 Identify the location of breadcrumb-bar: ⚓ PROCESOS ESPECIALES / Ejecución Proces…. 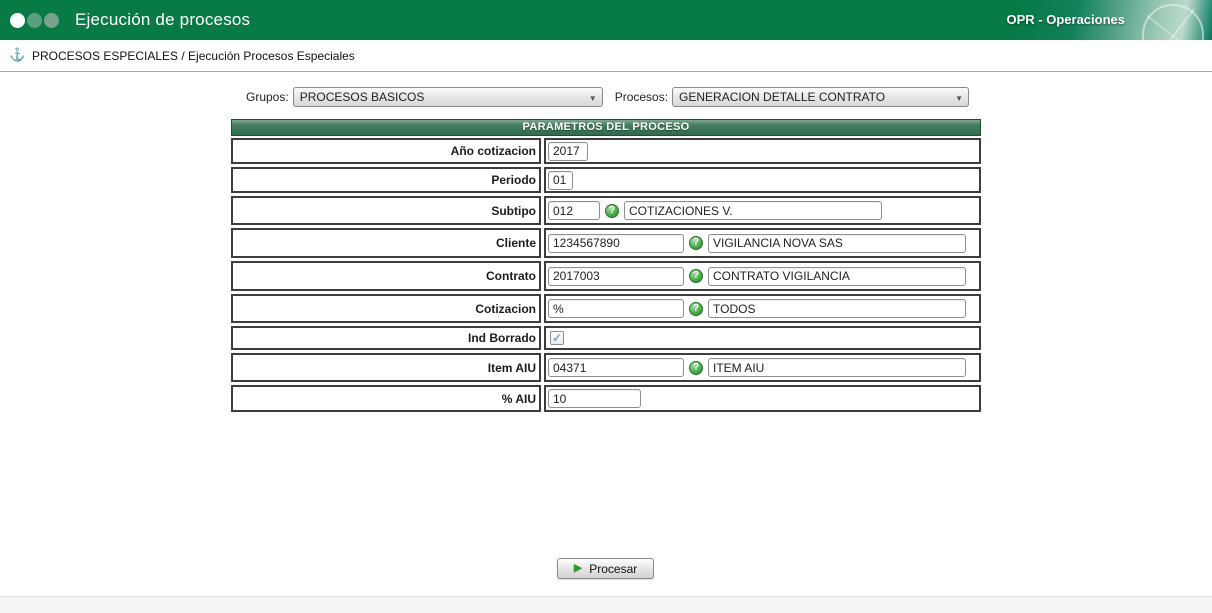
(606, 56).